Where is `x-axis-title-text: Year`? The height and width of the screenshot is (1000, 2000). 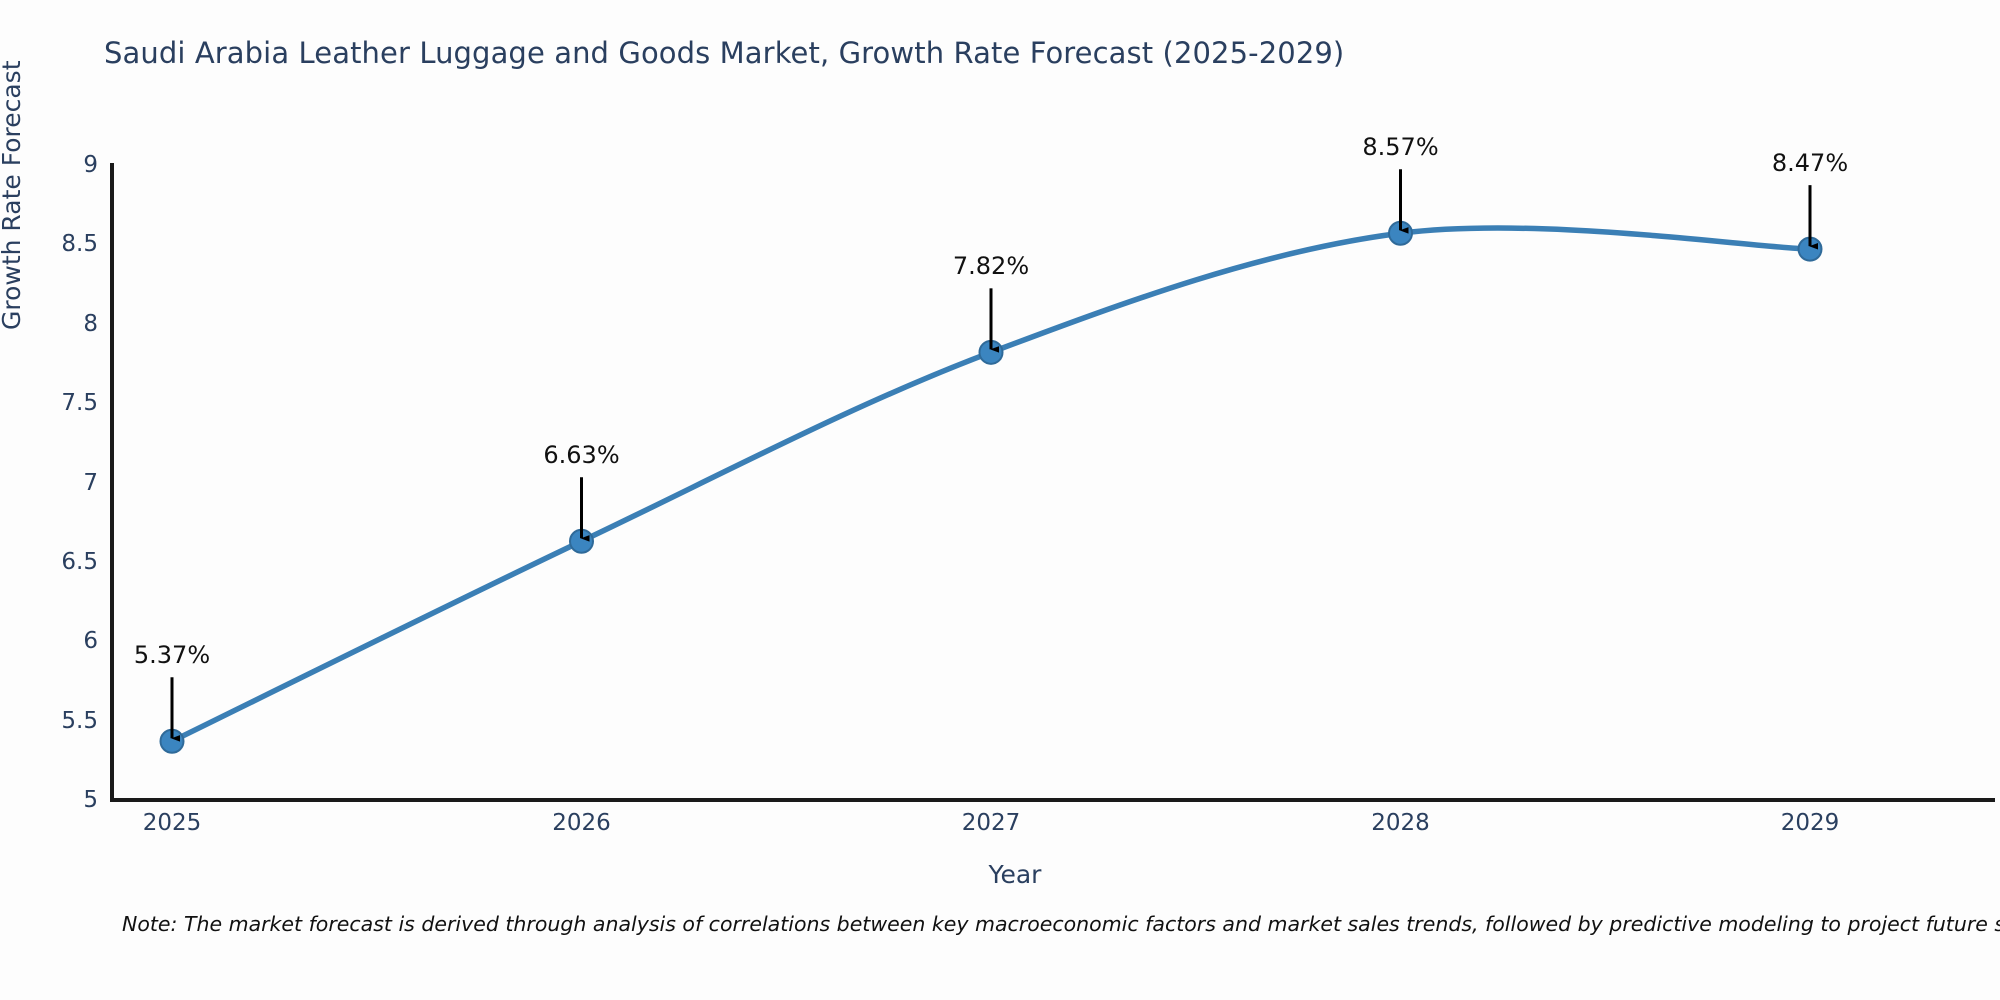
x-axis-title-text: Year is located at coordinates (1015, 874).